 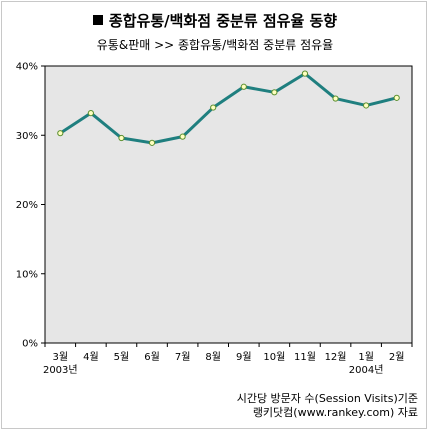 I want to click on x-tick-label: 1월, so click(x=366, y=357).